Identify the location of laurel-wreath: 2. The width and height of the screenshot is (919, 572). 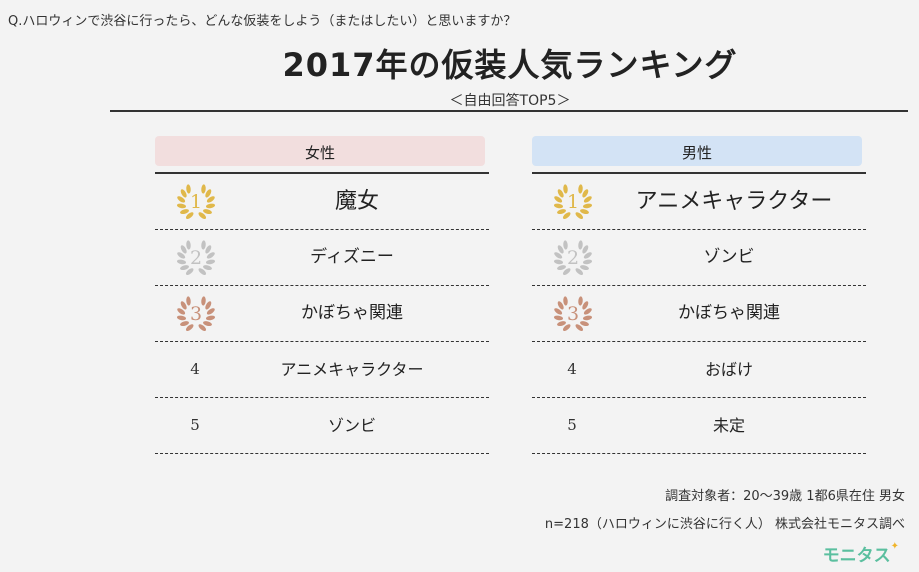
(573, 258).